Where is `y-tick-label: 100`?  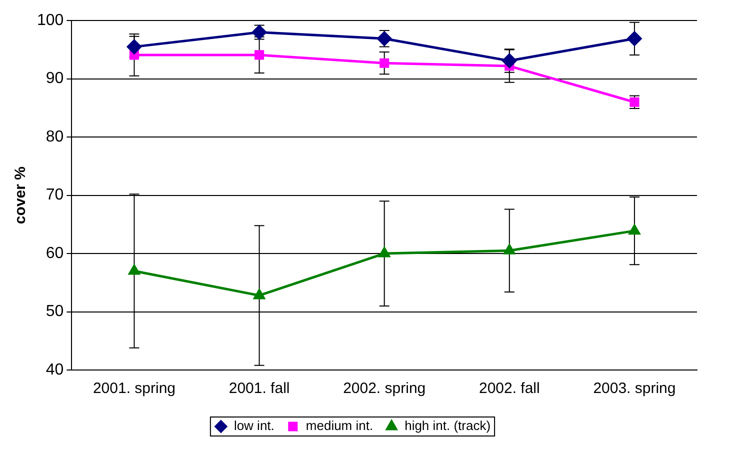
y-tick-label: 100 is located at coordinates (50, 21).